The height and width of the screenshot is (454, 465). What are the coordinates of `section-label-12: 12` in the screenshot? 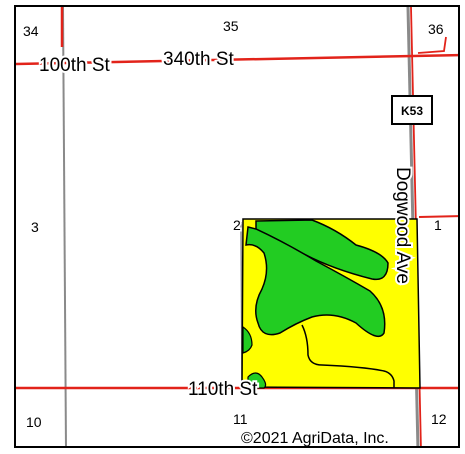 It's located at (439, 419).